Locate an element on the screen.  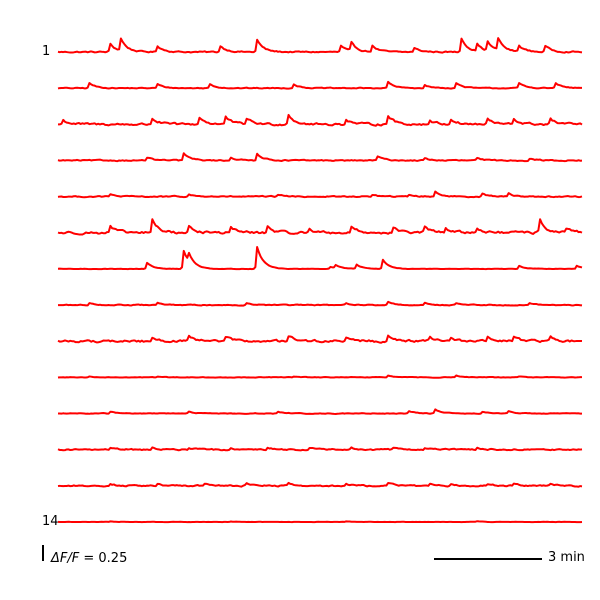
dff-symbol: ΔF/F is located at coordinates (65, 558).